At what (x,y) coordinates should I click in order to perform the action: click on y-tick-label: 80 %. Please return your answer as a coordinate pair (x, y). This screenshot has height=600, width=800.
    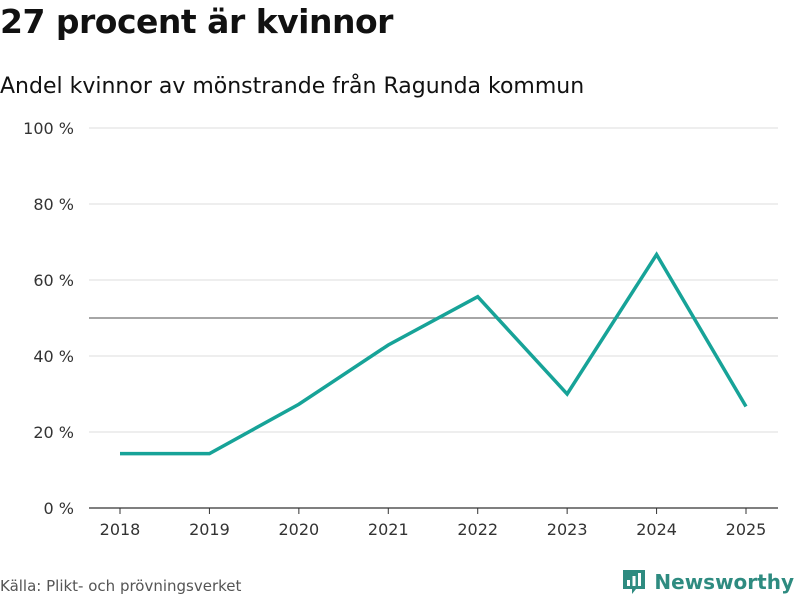
    Looking at the image, I should click on (53, 204).